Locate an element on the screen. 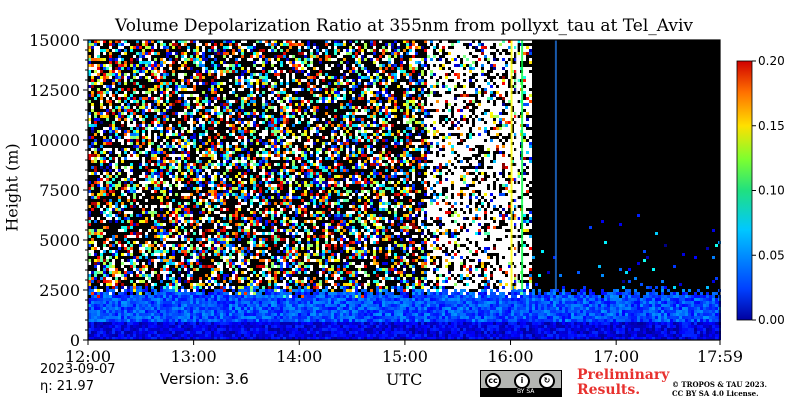 The image size is (800, 400). y-tick-label: 7500 is located at coordinates (59, 190).